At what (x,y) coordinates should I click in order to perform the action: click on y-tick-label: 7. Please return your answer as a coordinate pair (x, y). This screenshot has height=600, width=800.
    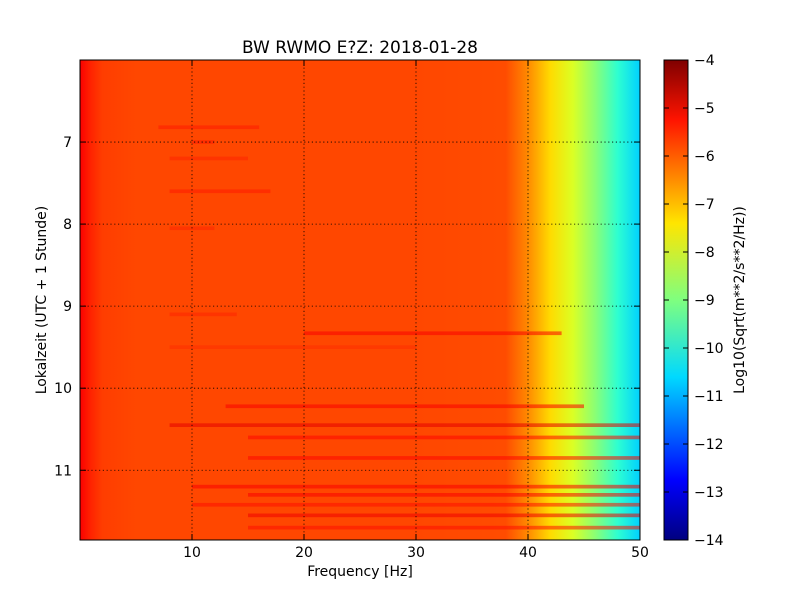
    Looking at the image, I should click on (67, 143).